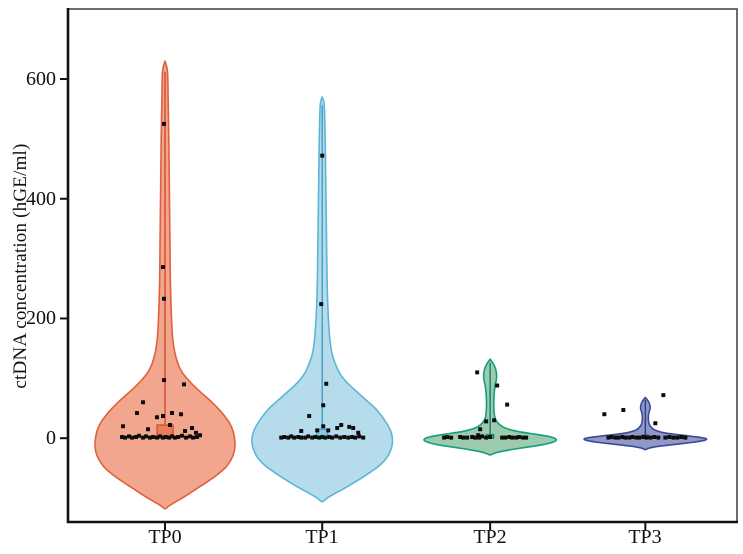 Image resolution: width=743 pixels, height=554 pixels. Describe the element at coordinates (41, 199) in the screenshot. I see `y-tick-label-400: 400` at that location.